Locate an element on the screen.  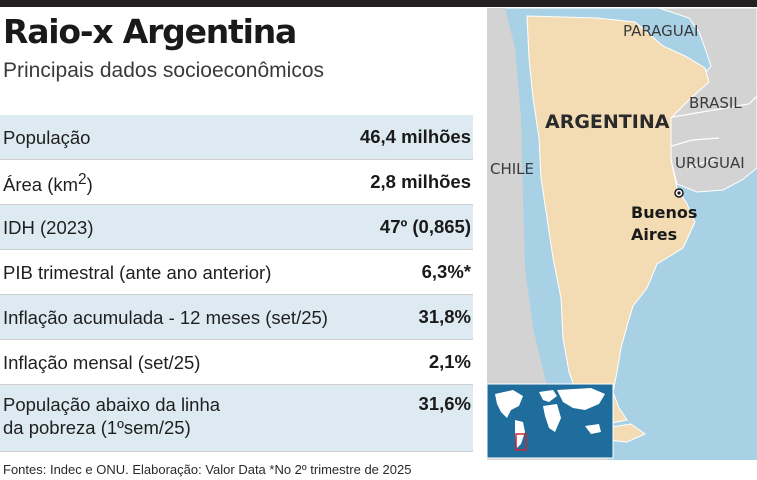
row-label: PIB trimestral (ante ano anterior) is located at coordinates (137, 272).